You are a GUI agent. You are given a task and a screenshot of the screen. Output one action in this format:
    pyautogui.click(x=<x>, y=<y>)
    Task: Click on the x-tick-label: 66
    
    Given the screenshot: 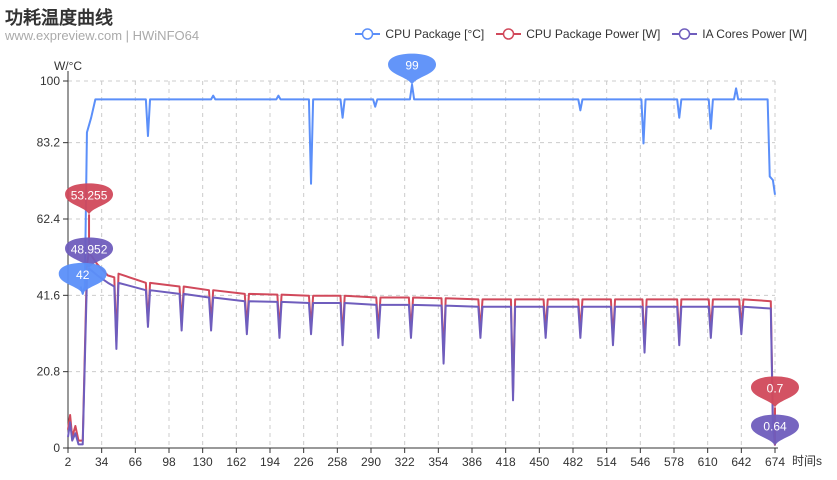 What is the action you would take?
    pyautogui.click(x=136, y=462)
    